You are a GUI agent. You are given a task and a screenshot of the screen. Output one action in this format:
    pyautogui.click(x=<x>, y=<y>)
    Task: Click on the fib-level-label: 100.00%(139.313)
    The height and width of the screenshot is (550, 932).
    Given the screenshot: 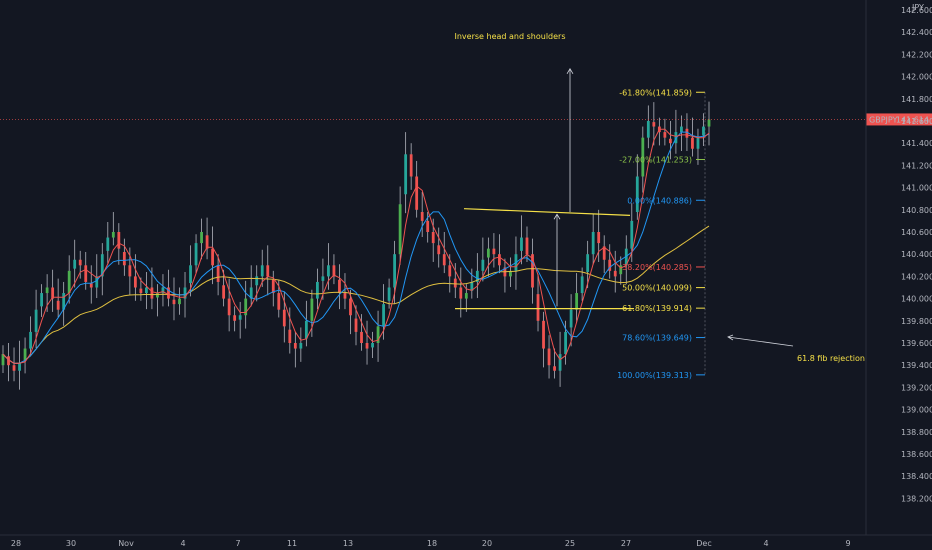 What is the action you would take?
    pyautogui.click(x=654, y=375)
    